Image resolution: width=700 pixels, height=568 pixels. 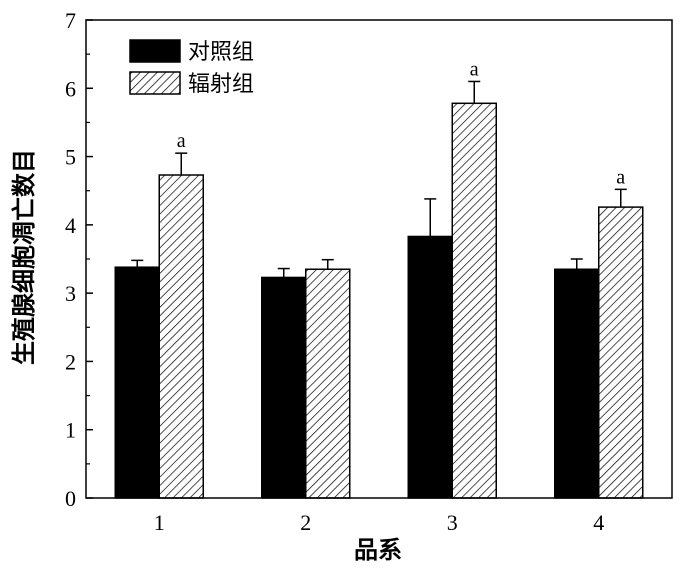 I want to click on y-tick-label-4: 4, so click(x=70, y=225).